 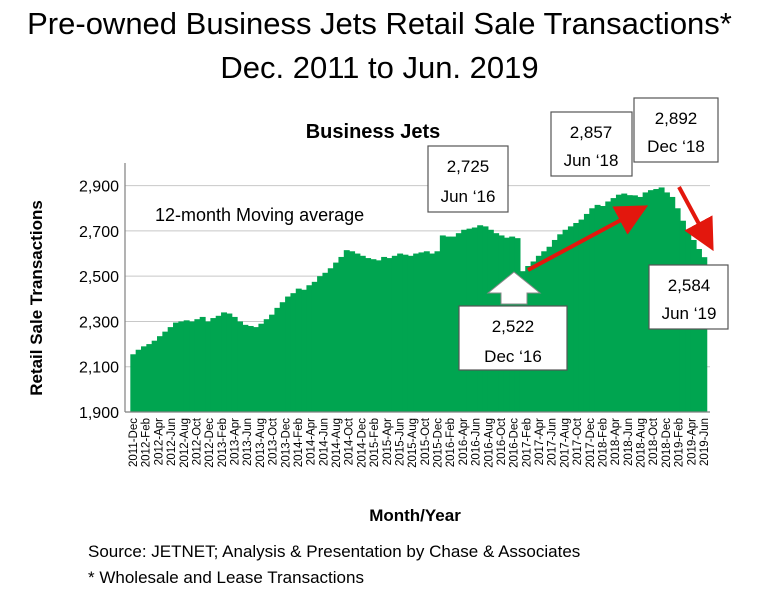 What do you see at coordinates (514, 288) in the screenshot?
I see `low-point-arrow` at bounding box center [514, 288].